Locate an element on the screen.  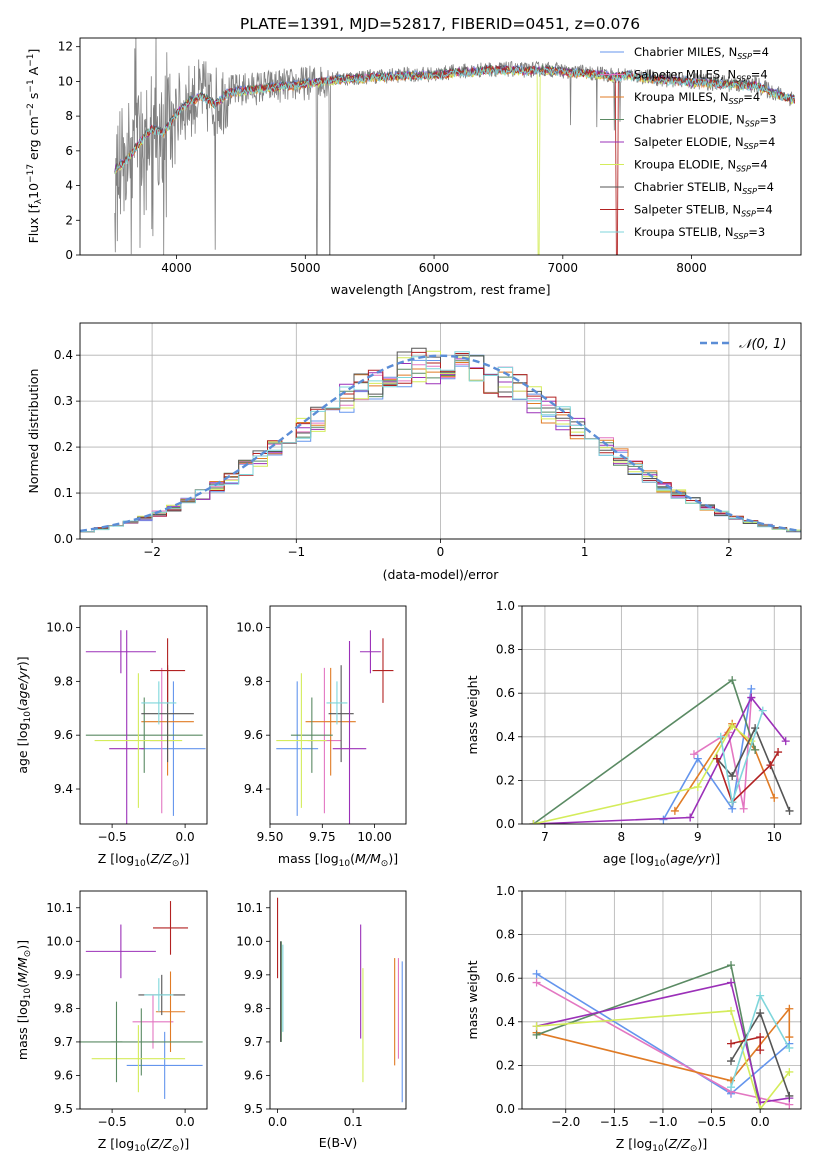
spectrum-y-label-part: −2 is located at coordinates (31, 109).